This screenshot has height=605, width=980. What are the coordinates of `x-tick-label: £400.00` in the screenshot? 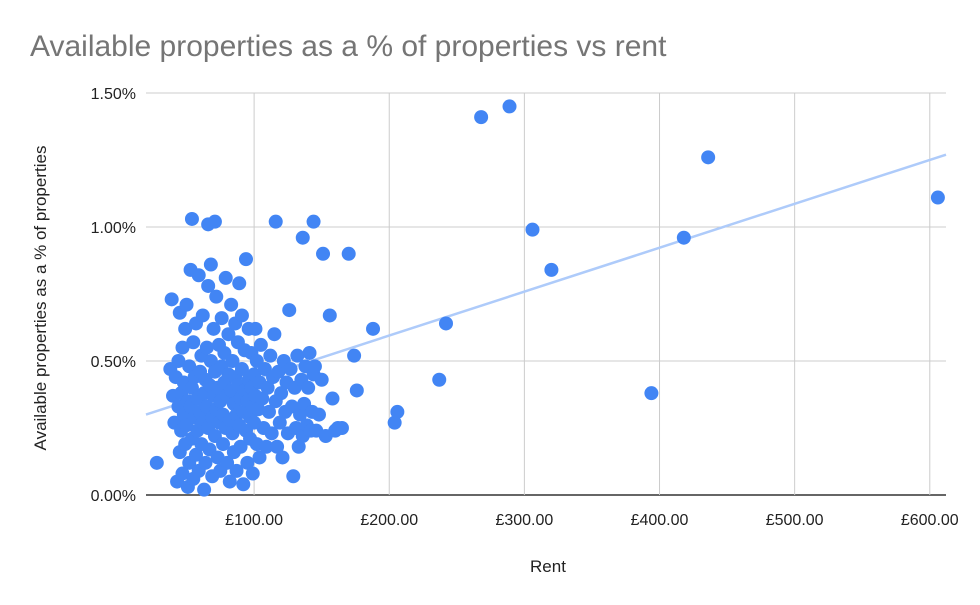 It's located at (660, 520).